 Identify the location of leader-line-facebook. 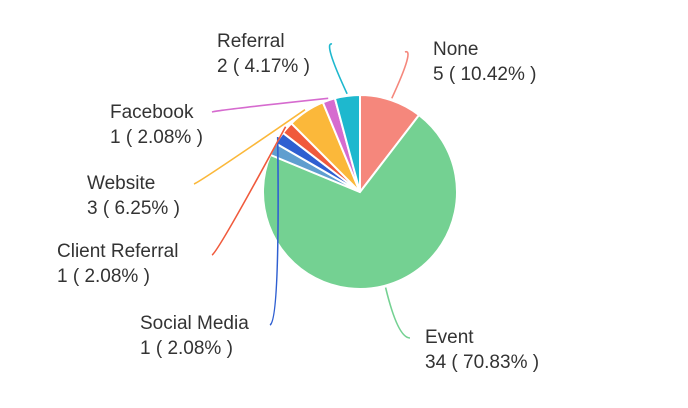
(270, 105).